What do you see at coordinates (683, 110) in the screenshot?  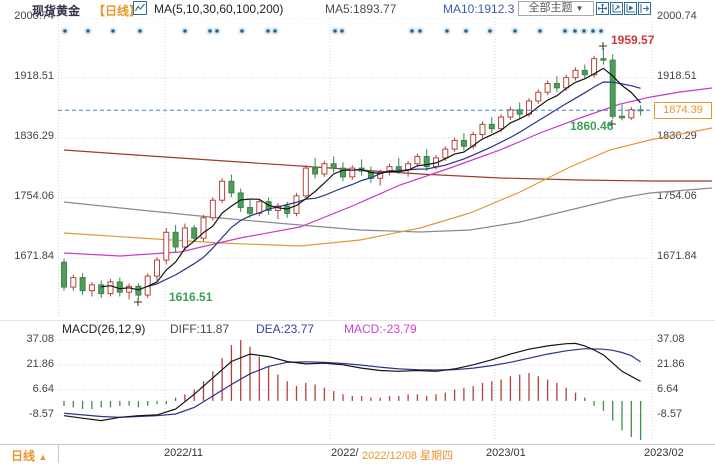 I see `last-price-box: 1874.39` at bounding box center [683, 110].